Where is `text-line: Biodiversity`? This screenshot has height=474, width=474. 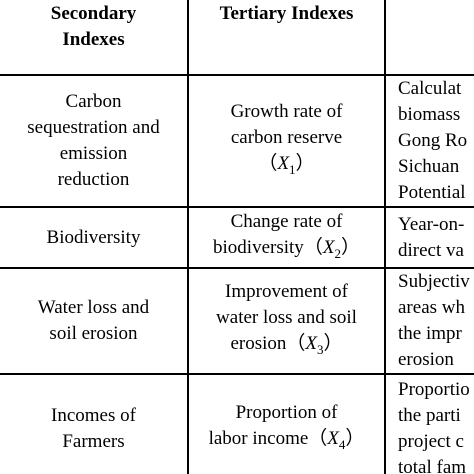
text-line: Biodiversity is located at coordinates (93, 237).